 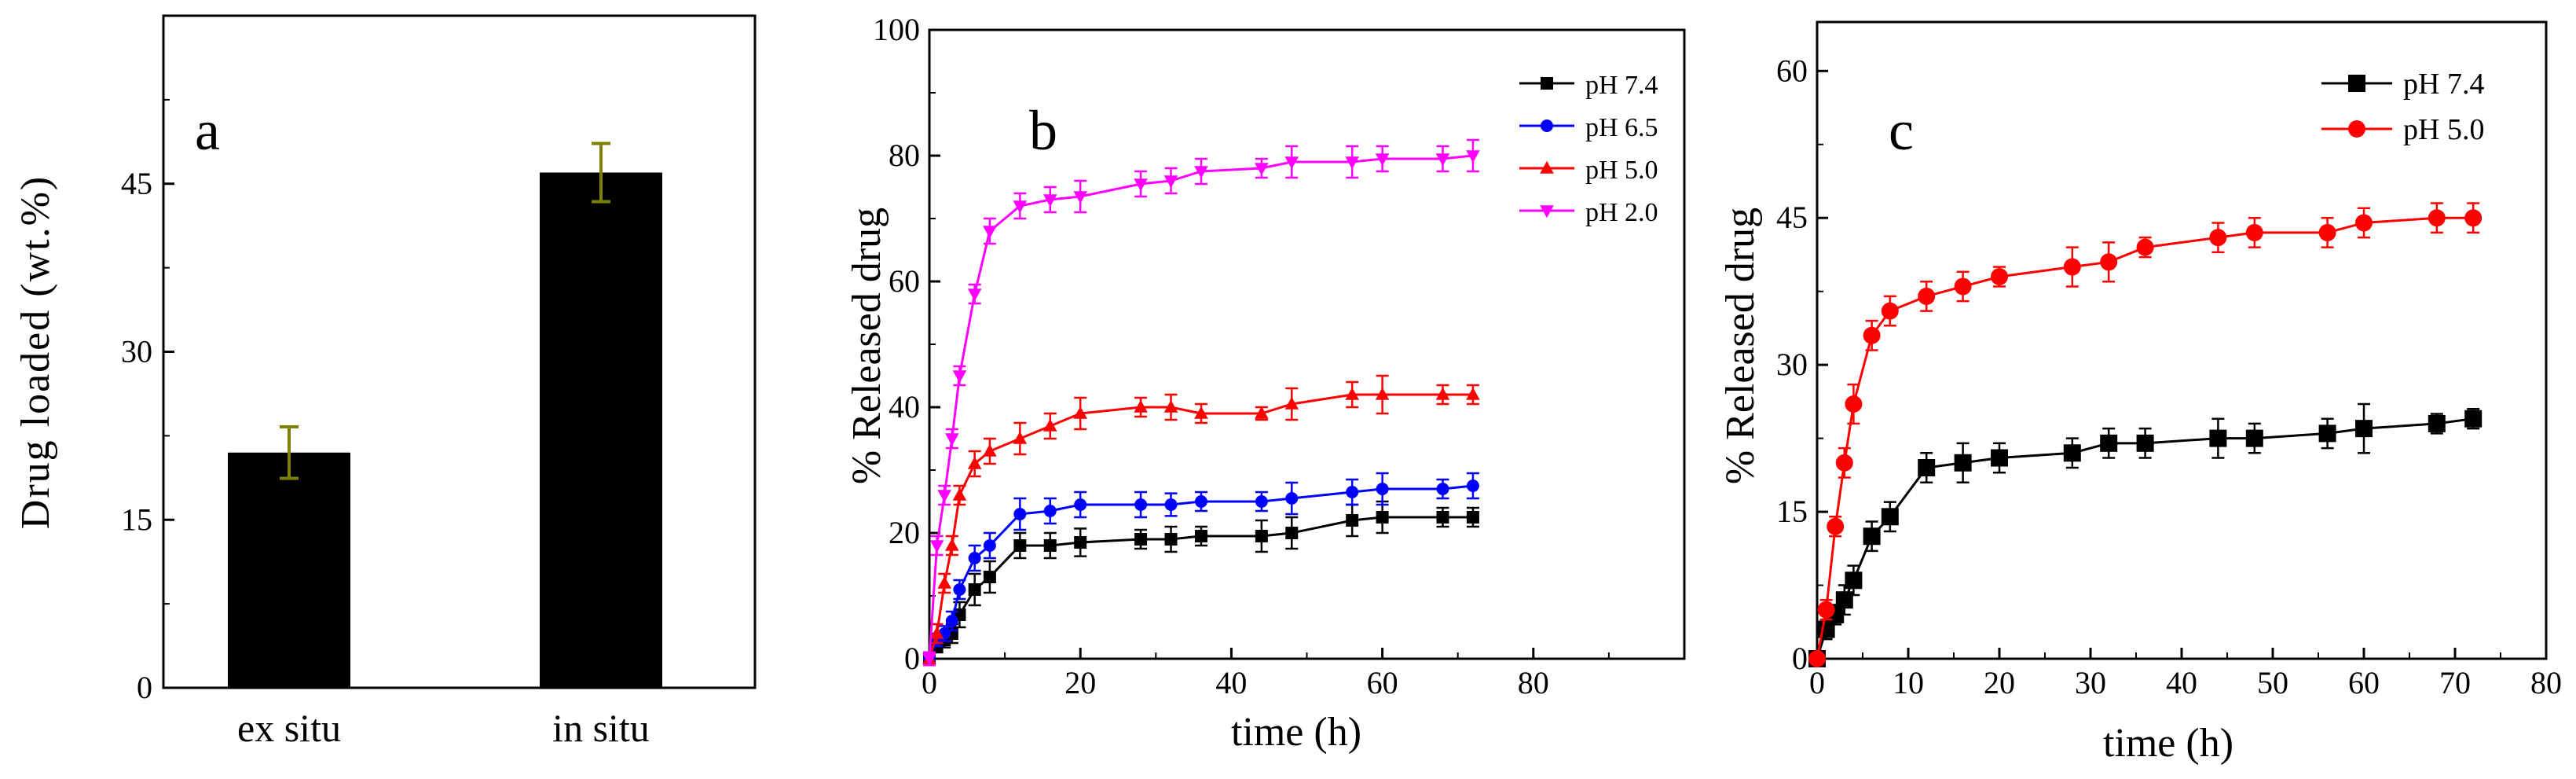 What do you see at coordinates (2402, 107) in the screenshot?
I see `panel-c-legend: pH 7.4 pH 5.0` at bounding box center [2402, 107].